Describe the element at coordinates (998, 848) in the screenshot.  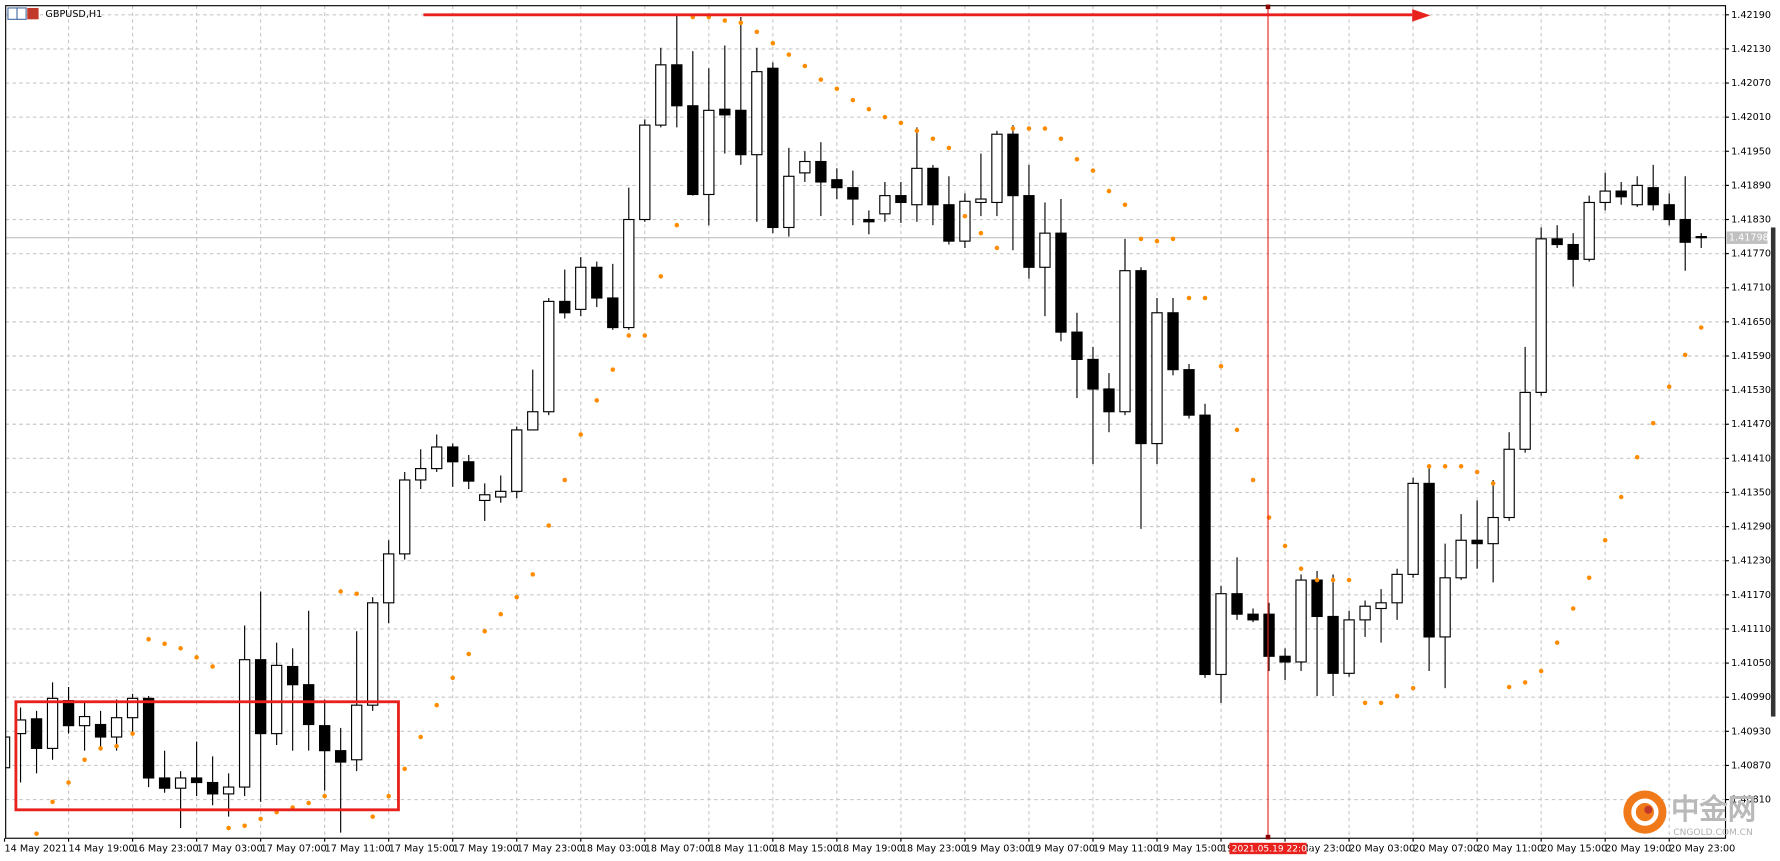
I see `x-tick-label: 19 May 03:00` at that location.